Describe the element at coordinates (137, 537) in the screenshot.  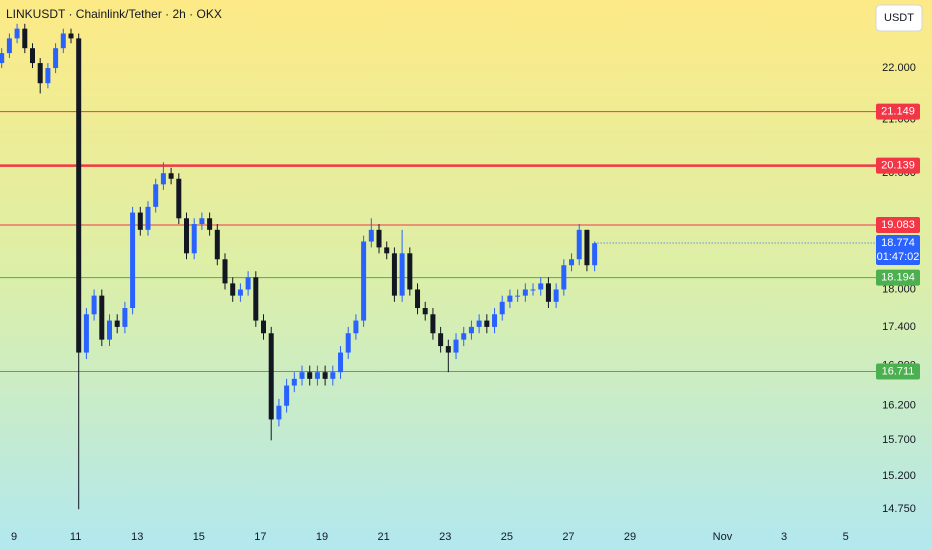
I see `x-tick-label: 13` at that location.